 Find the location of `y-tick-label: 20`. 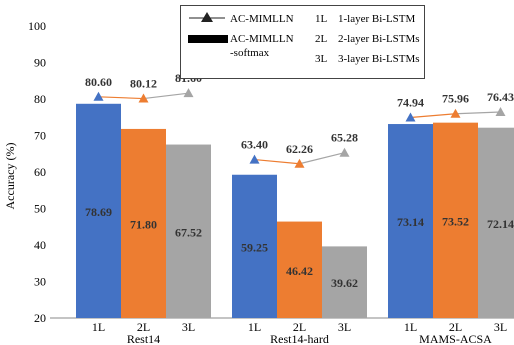

y-tick-label: 20 is located at coordinates (40, 318).